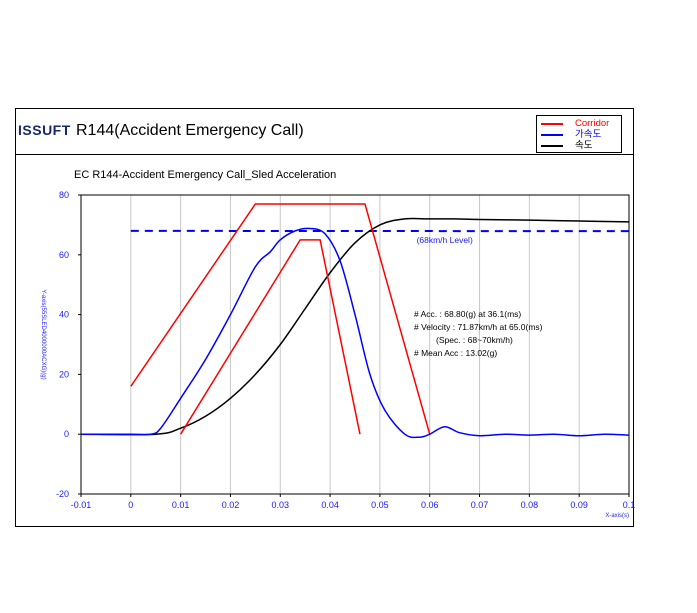  I want to click on x-tick-label: 0.03, so click(281, 505).